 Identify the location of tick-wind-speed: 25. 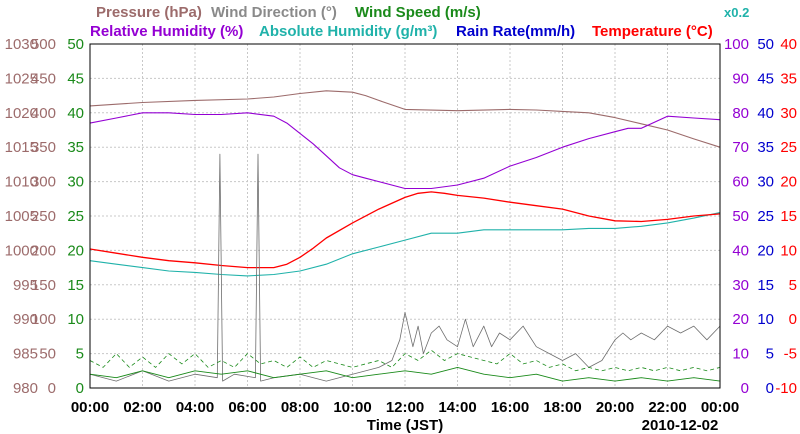
(75, 216).